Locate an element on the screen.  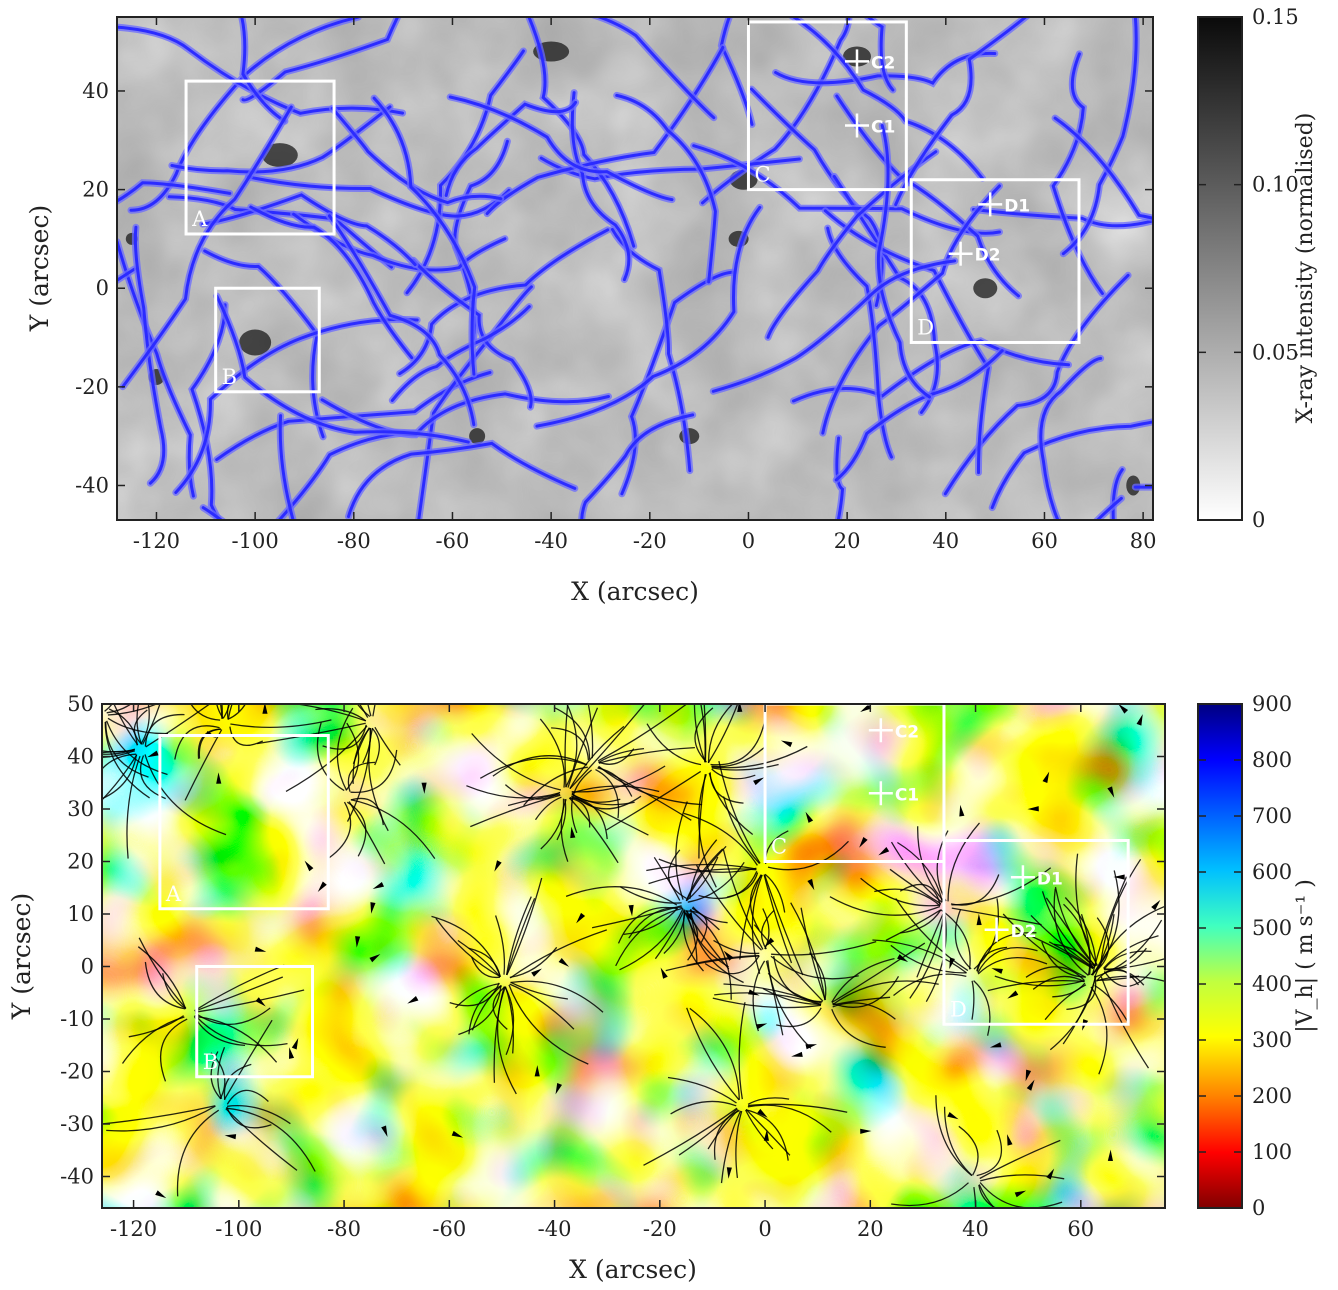
bottom-x-axis-label: X (arcsec) is located at coordinates (633, 1269).